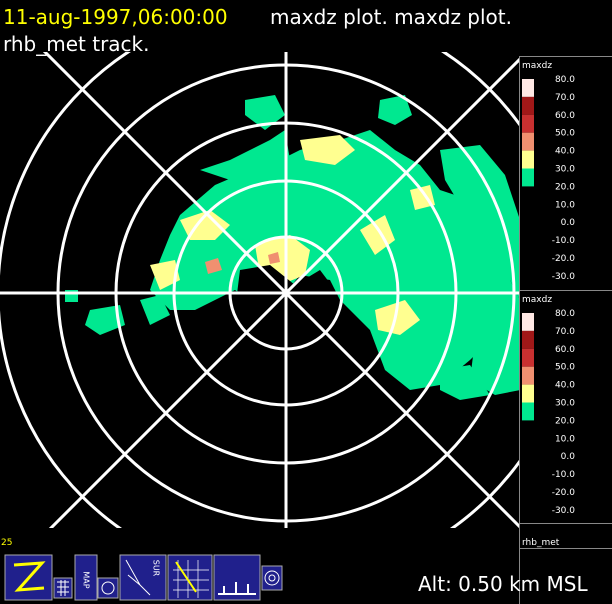  What do you see at coordinates (272, 578) in the screenshot?
I see `radar-button` at bounding box center [272, 578].